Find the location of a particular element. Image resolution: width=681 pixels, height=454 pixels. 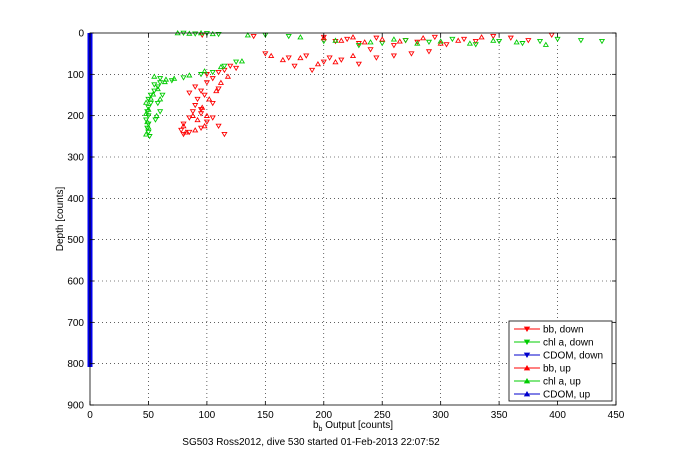

y-tick-label: 900 is located at coordinates (75, 406).